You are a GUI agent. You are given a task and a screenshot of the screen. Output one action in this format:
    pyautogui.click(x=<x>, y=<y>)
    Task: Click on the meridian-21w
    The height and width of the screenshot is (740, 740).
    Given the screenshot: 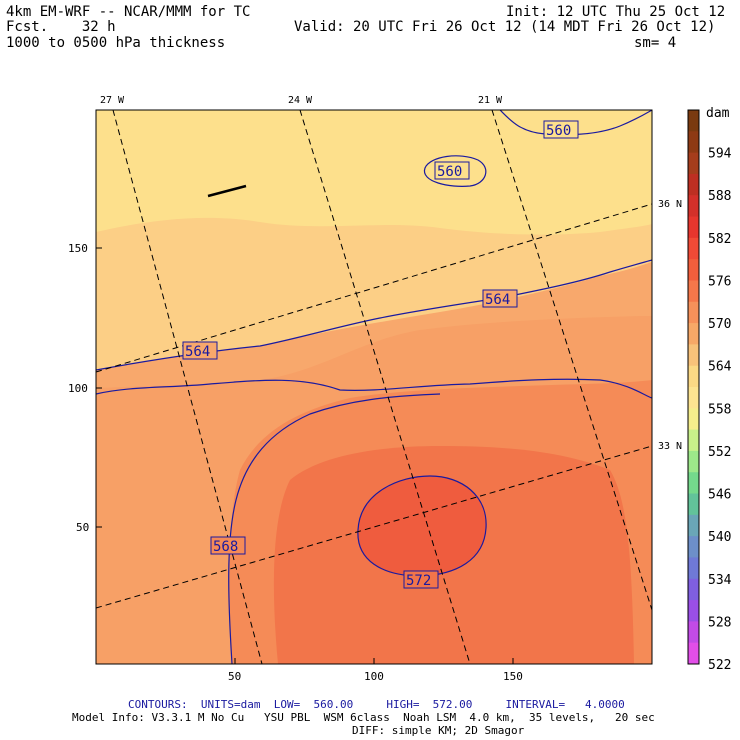 What is the action you would take?
    pyautogui.click(x=571, y=360)
    